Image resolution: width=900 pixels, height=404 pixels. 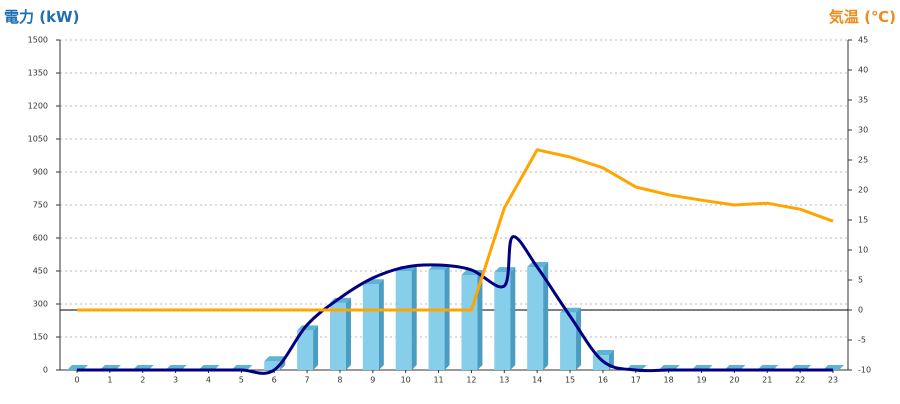 I want to click on x-tick-label: 7, so click(x=307, y=380).